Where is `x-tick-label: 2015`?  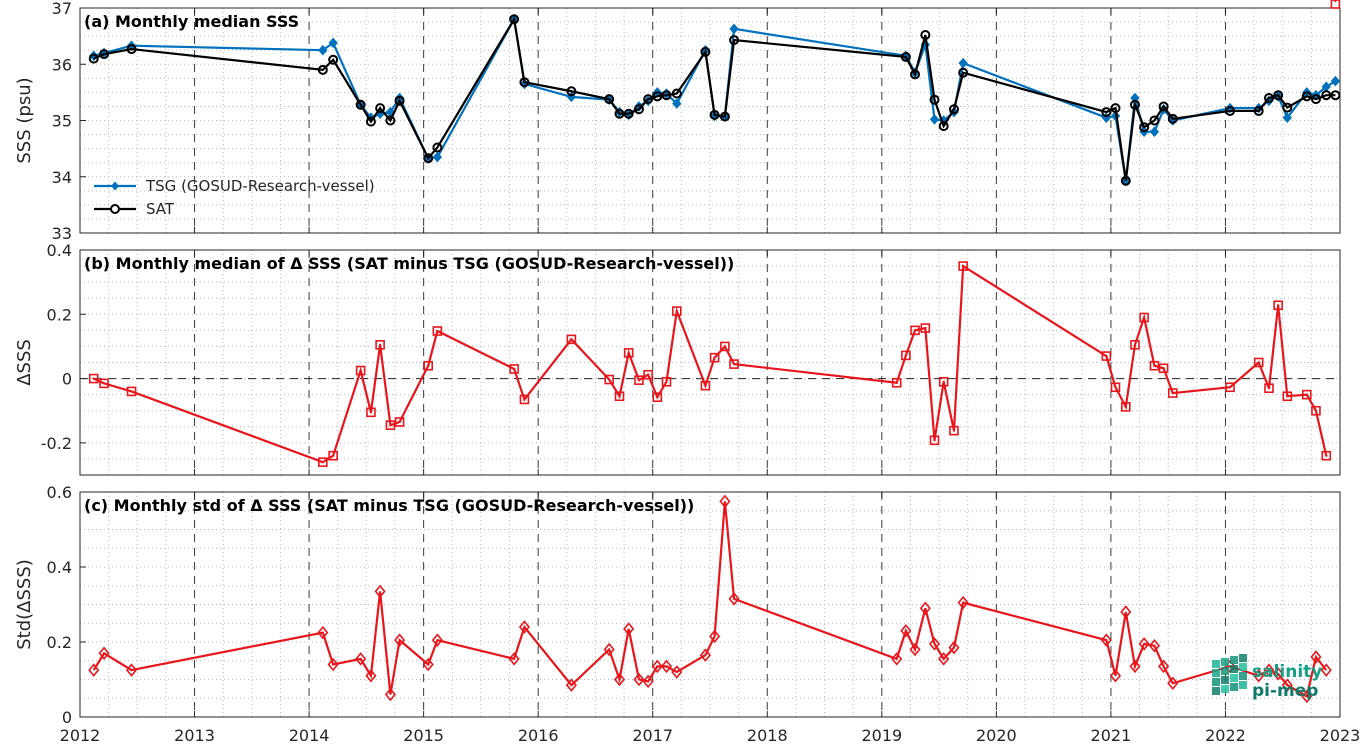 x-tick-label: 2015 is located at coordinates (423, 735).